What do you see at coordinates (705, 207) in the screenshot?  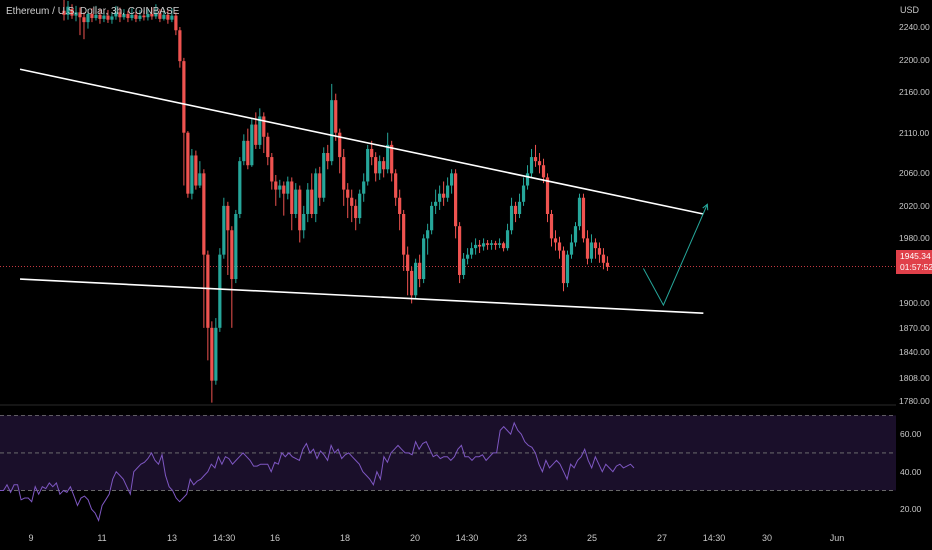 I see `projection-arrowhead` at bounding box center [705, 207].